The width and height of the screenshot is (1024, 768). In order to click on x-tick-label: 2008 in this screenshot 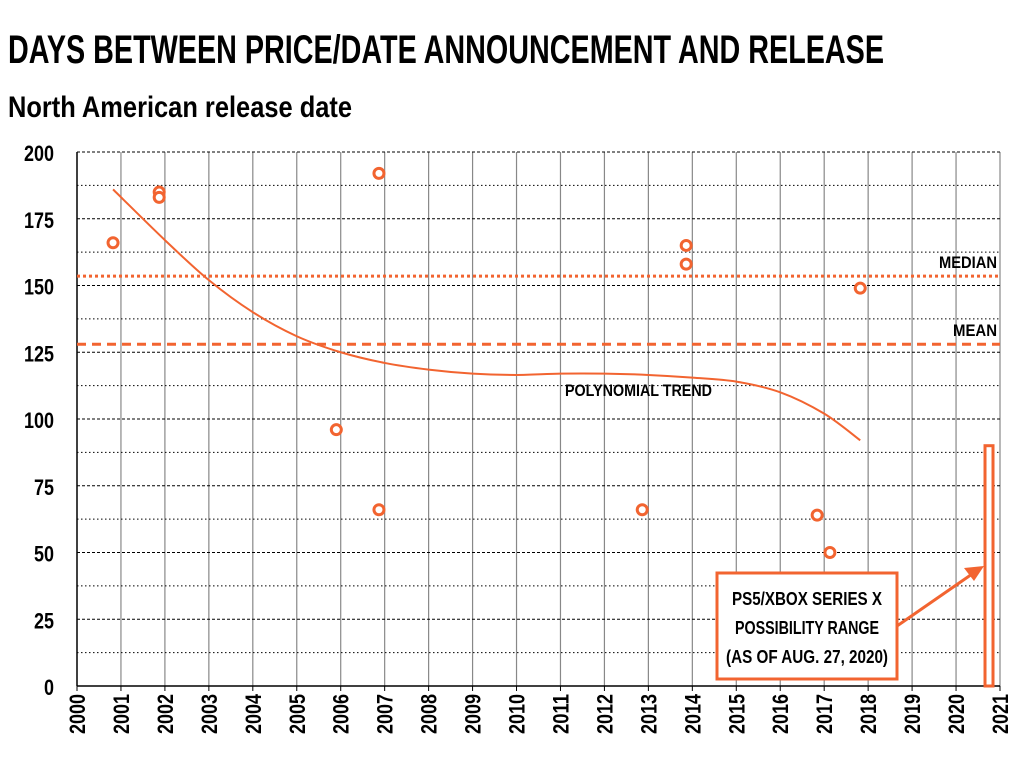, I will do `click(429, 714)`.